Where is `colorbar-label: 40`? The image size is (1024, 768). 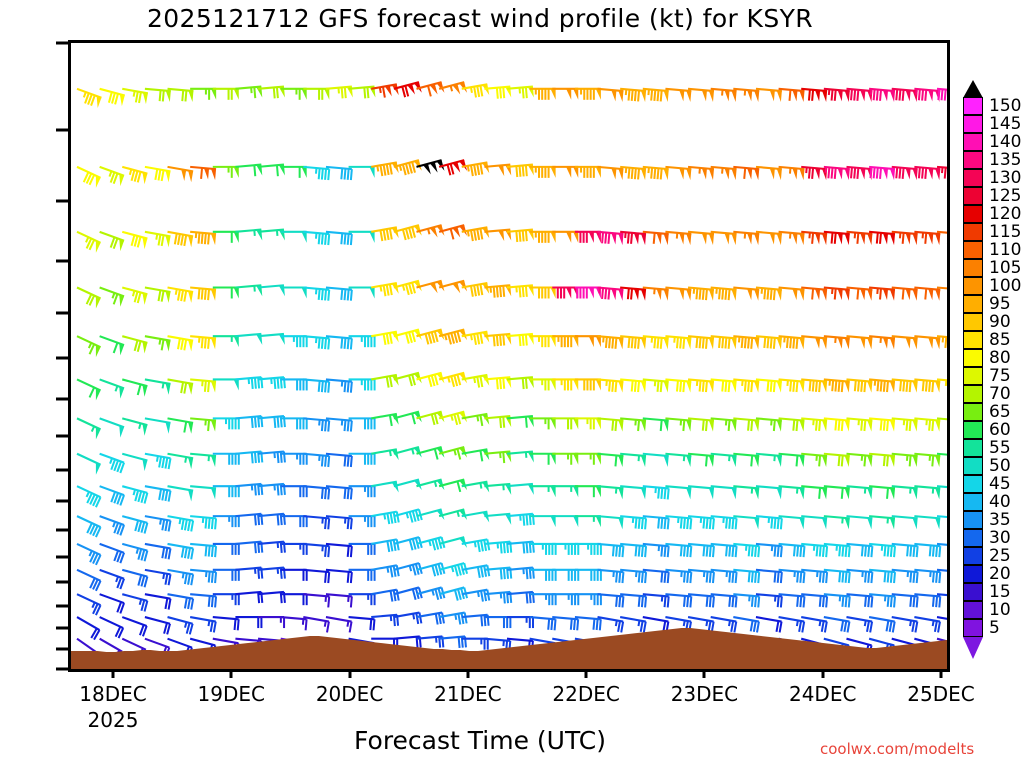
colorbar-label: 40 is located at coordinates (1000, 502).